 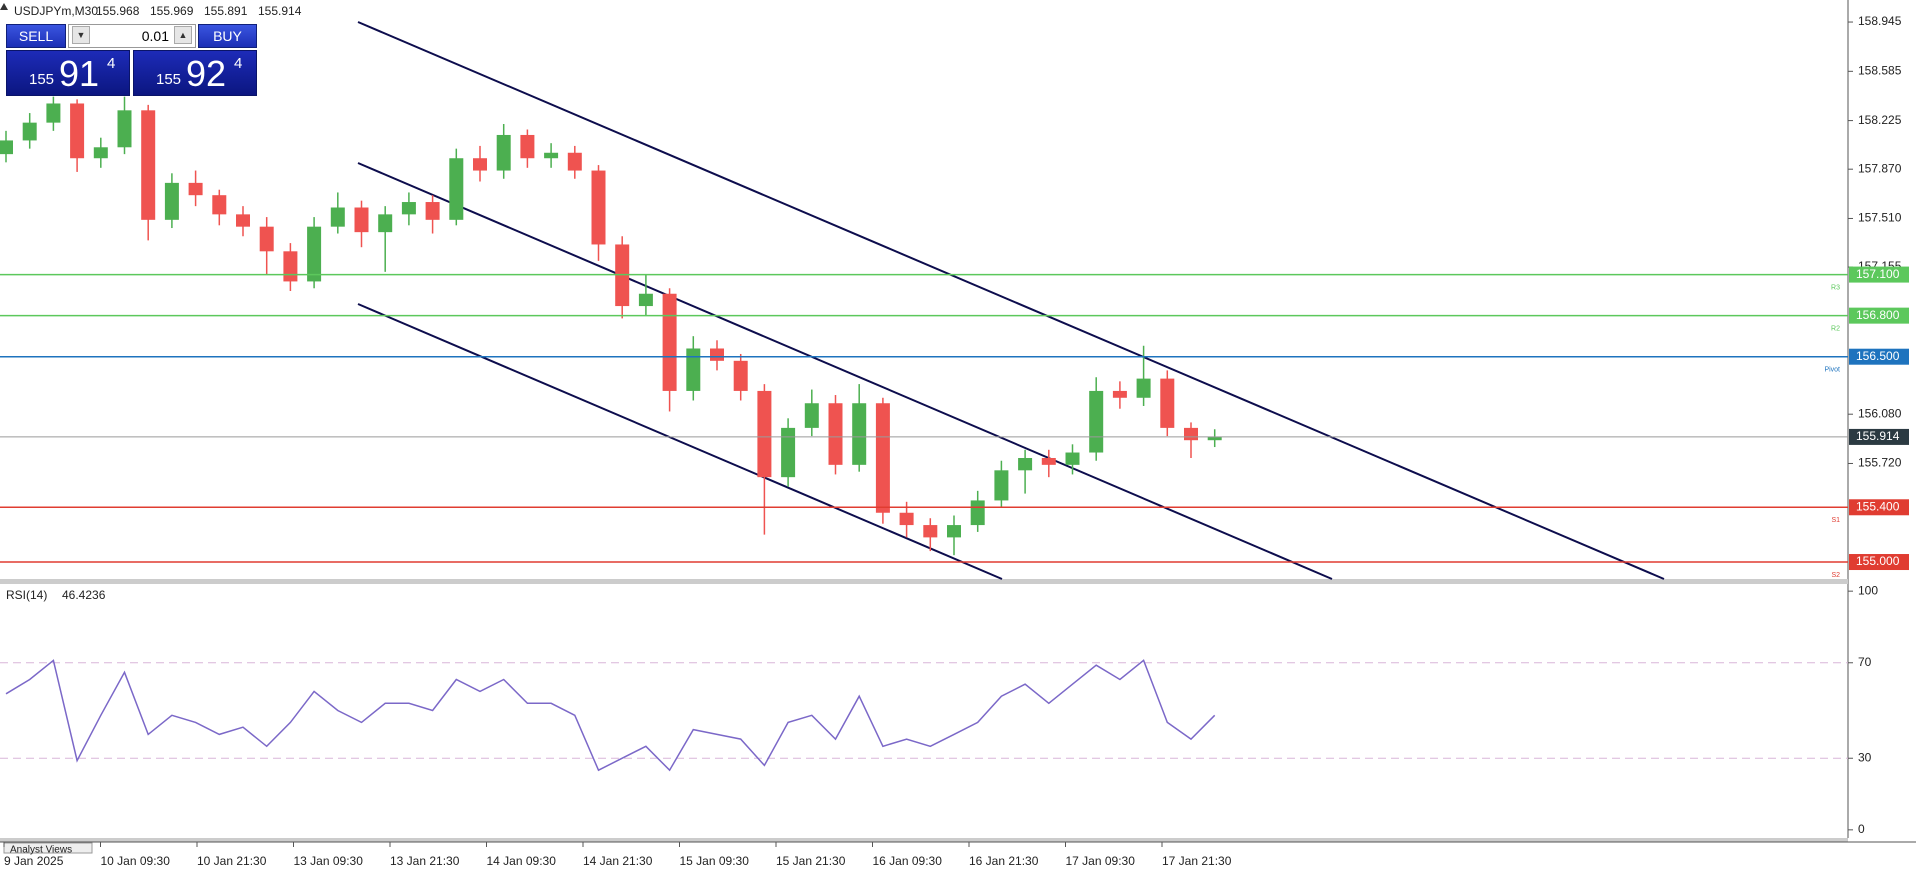 What do you see at coordinates (1865, 757) in the screenshot?
I see `rsi-tick-label: 30` at bounding box center [1865, 757].